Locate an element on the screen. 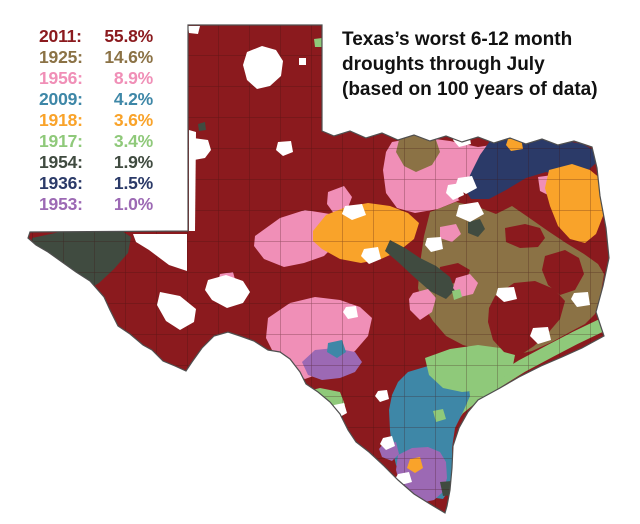  legend-year-label: 1953: is located at coordinates (61, 204).